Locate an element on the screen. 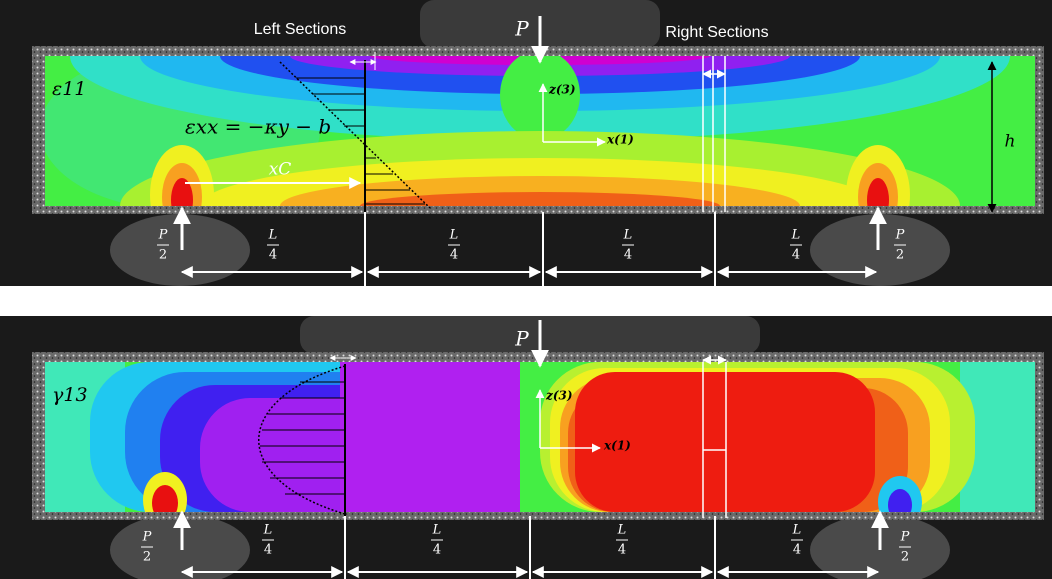  height-label: h is located at coordinates (1010, 142).